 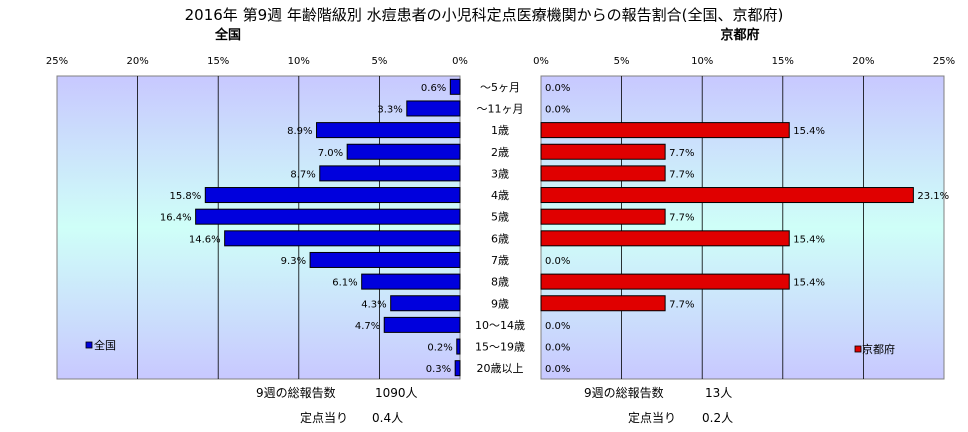 I want to click on national-legend-label: 全国, so click(x=105, y=345).